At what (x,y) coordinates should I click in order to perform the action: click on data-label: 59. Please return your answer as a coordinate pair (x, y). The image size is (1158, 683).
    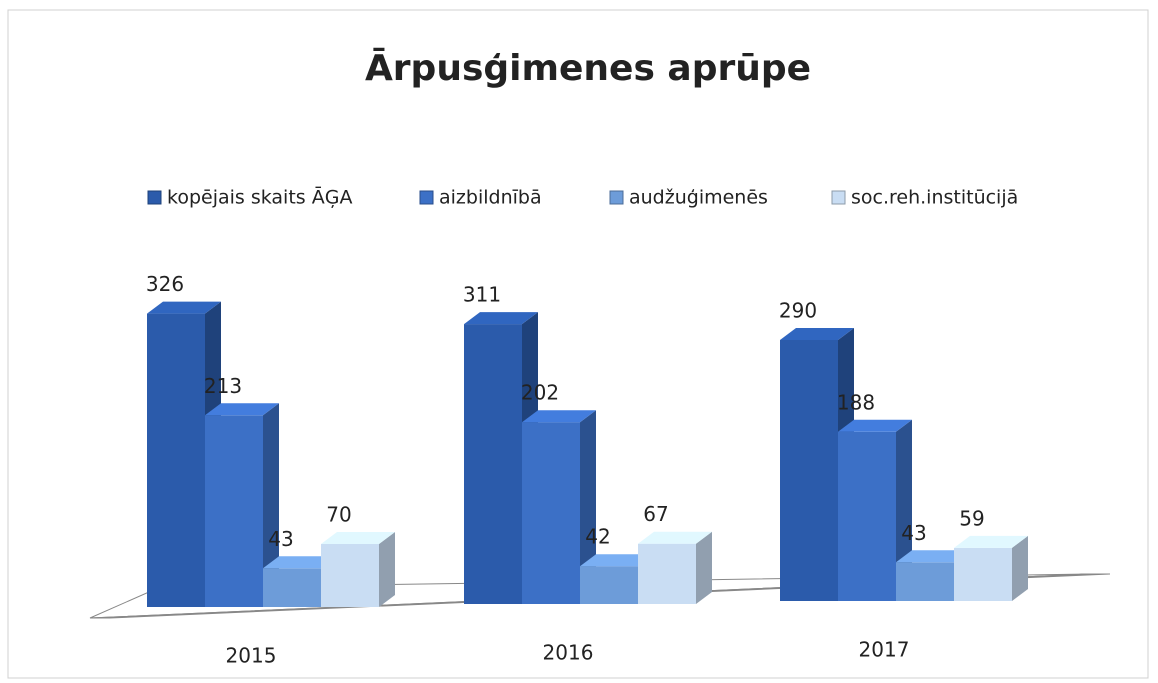
    Looking at the image, I should click on (971, 518).